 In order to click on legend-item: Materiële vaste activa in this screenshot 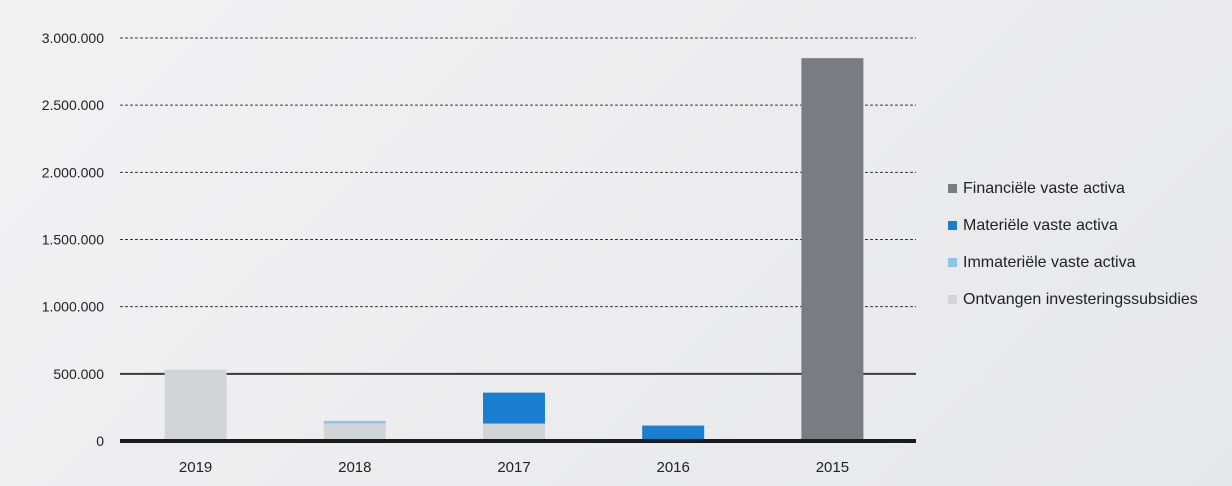, I will do `click(1073, 225)`.